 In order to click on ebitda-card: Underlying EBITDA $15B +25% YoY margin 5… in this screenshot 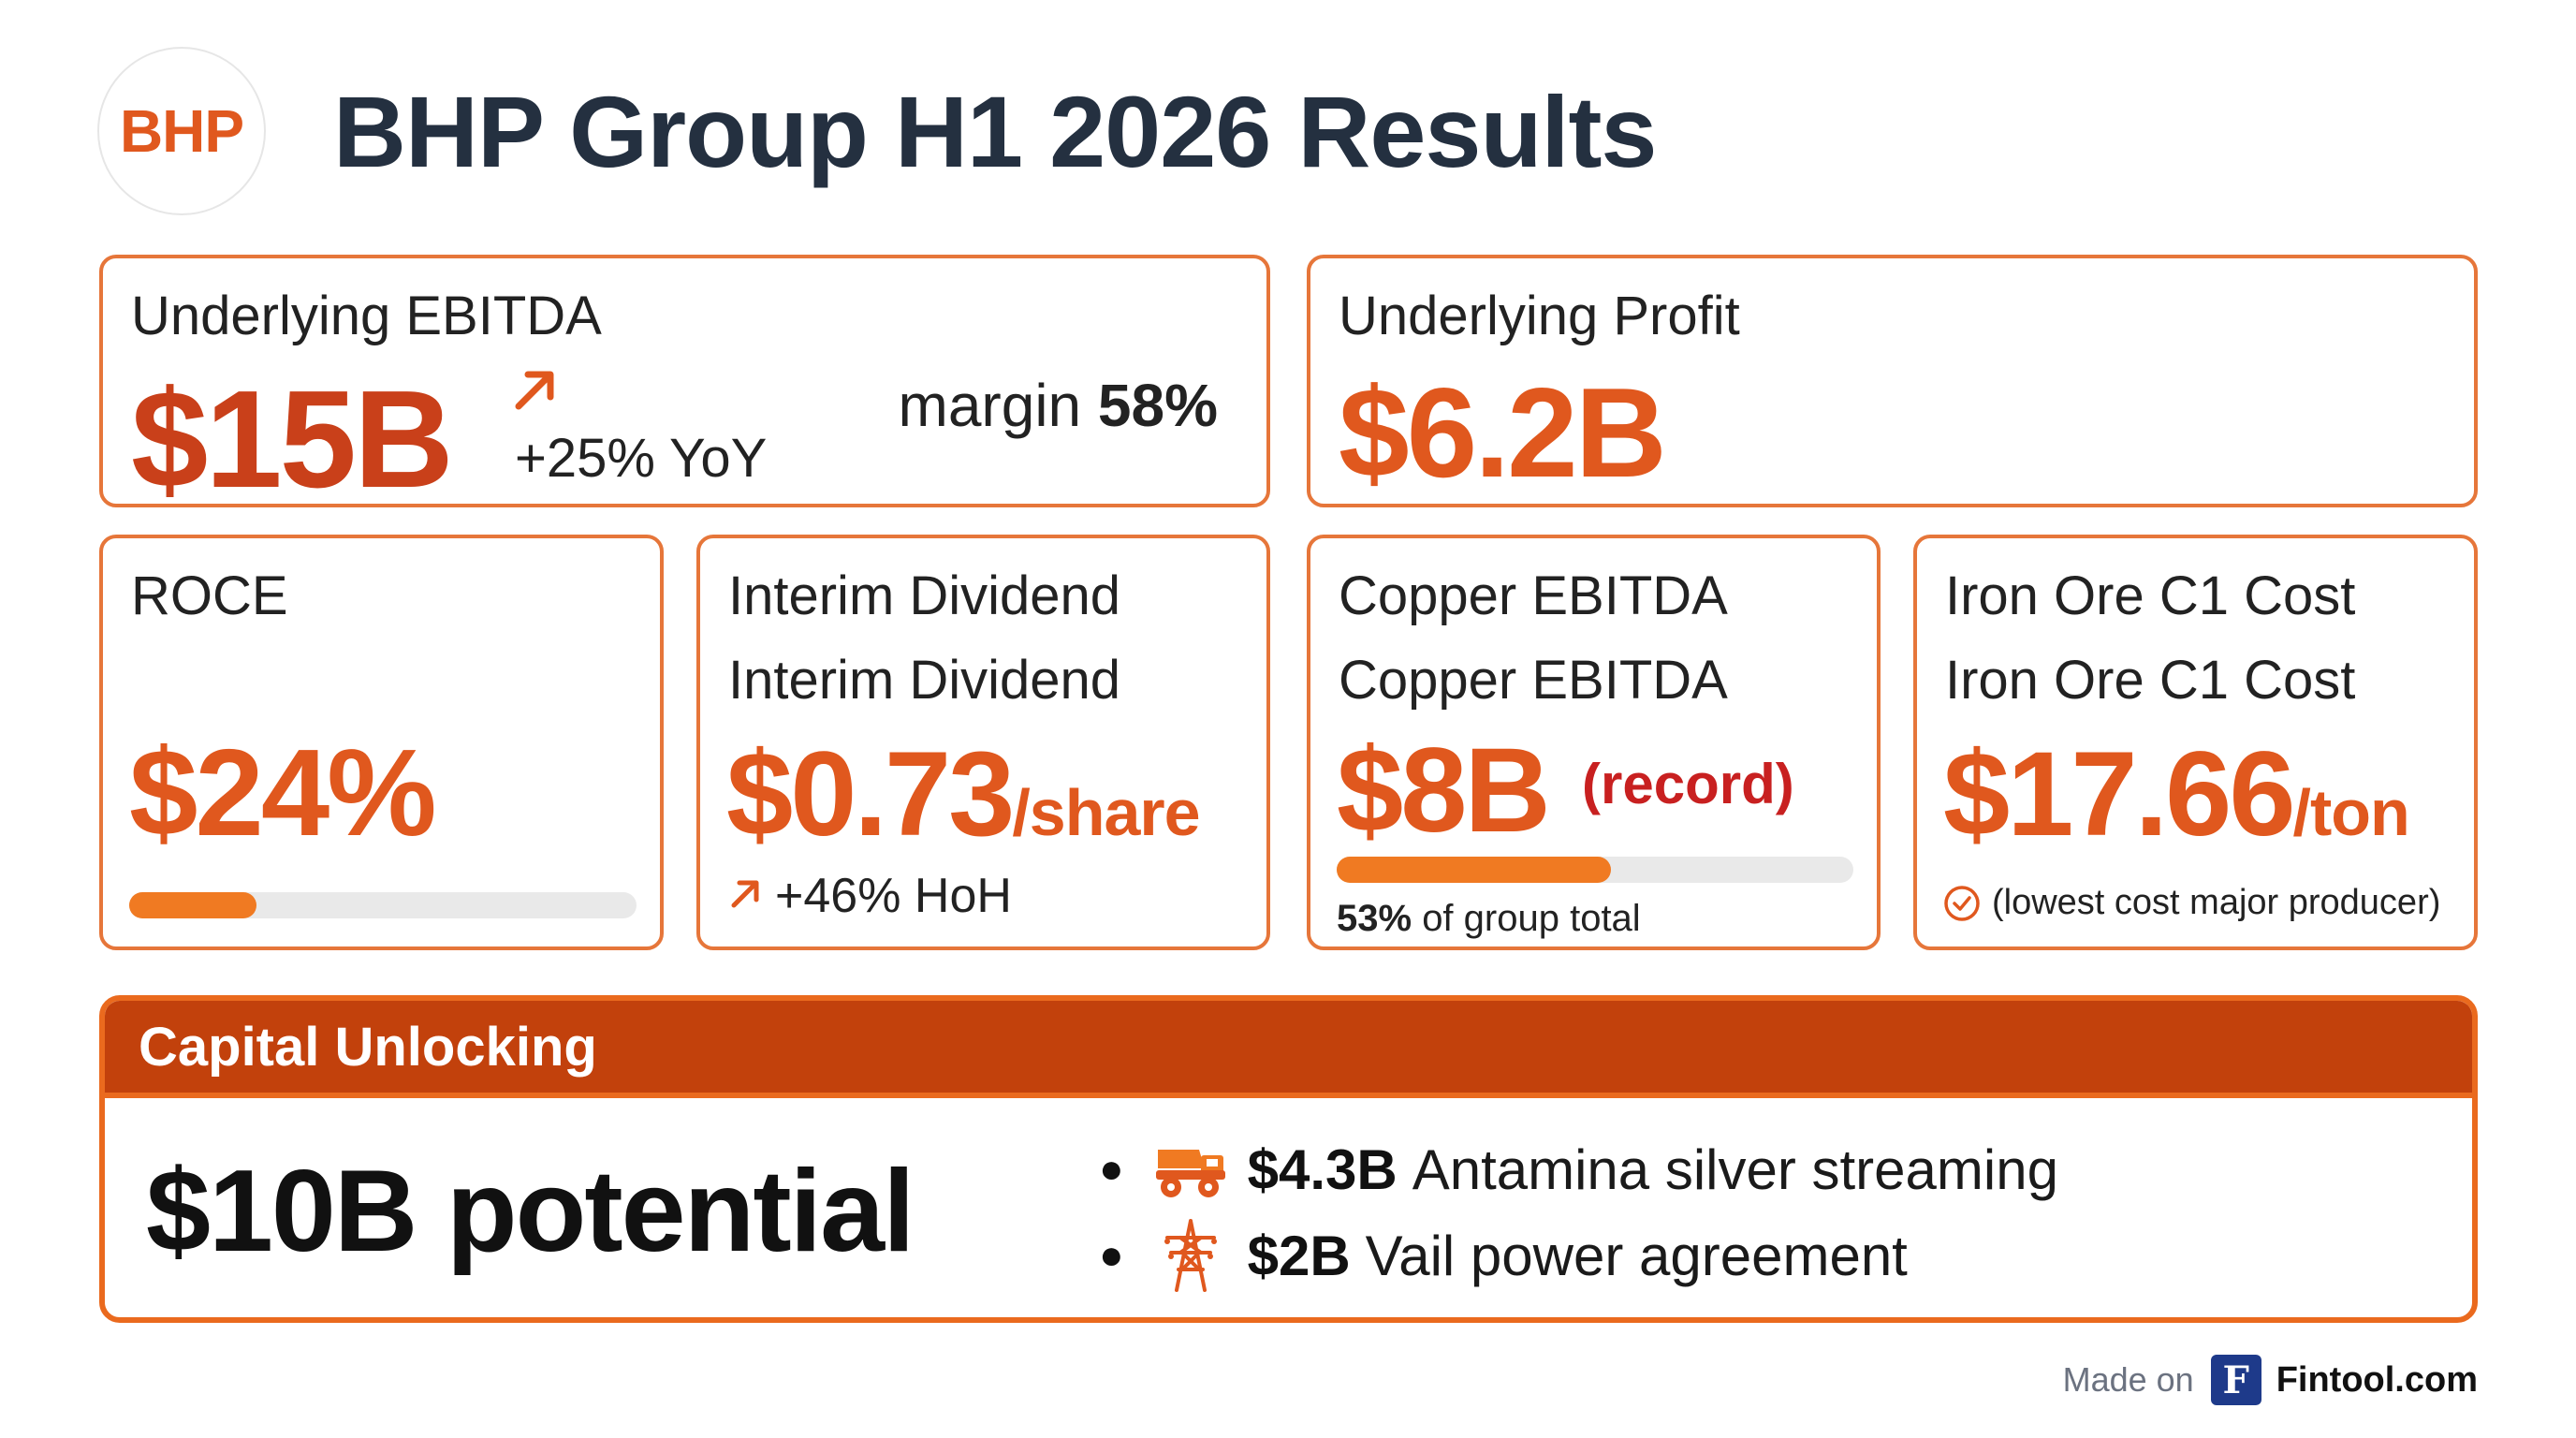, I will do `click(684, 381)`.